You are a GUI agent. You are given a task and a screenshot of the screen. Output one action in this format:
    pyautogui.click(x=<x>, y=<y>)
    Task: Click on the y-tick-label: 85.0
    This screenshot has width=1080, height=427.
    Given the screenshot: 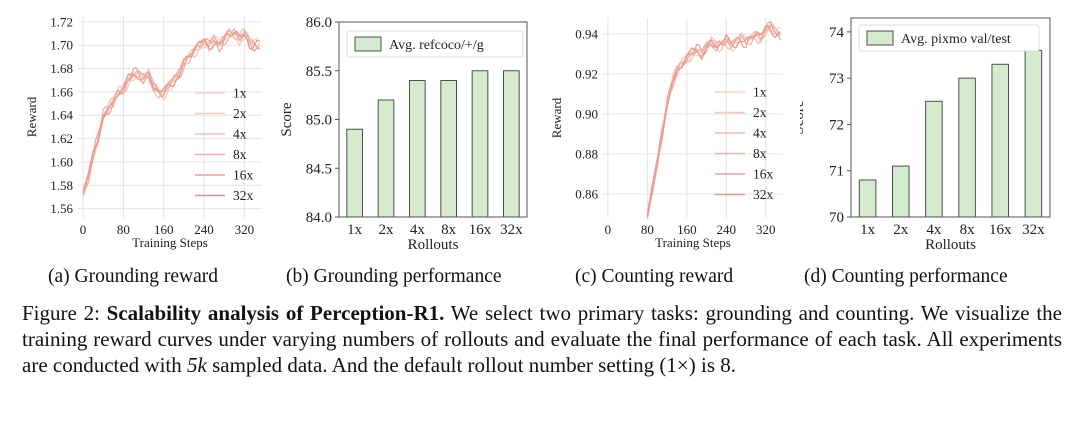 What is the action you would take?
    pyautogui.click(x=319, y=121)
    